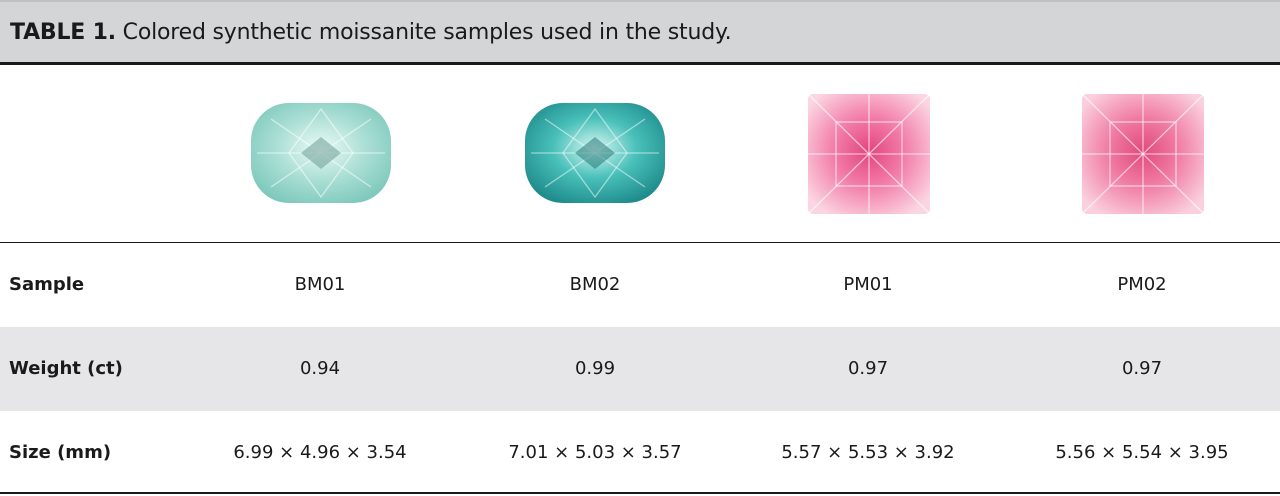  What do you see at coordinates (595, 284) in the screenshot?
I see `cell-sample-bm02: BM02` at bounding box center [595, 284].